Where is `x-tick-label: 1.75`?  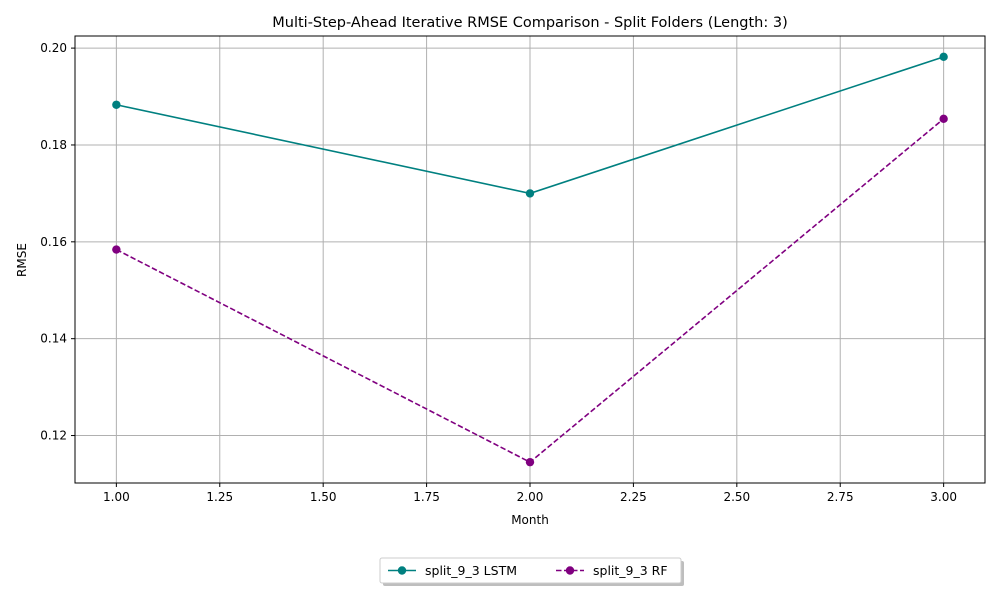
x-tick-label: 1.75 is located at coordinates (426, 497).